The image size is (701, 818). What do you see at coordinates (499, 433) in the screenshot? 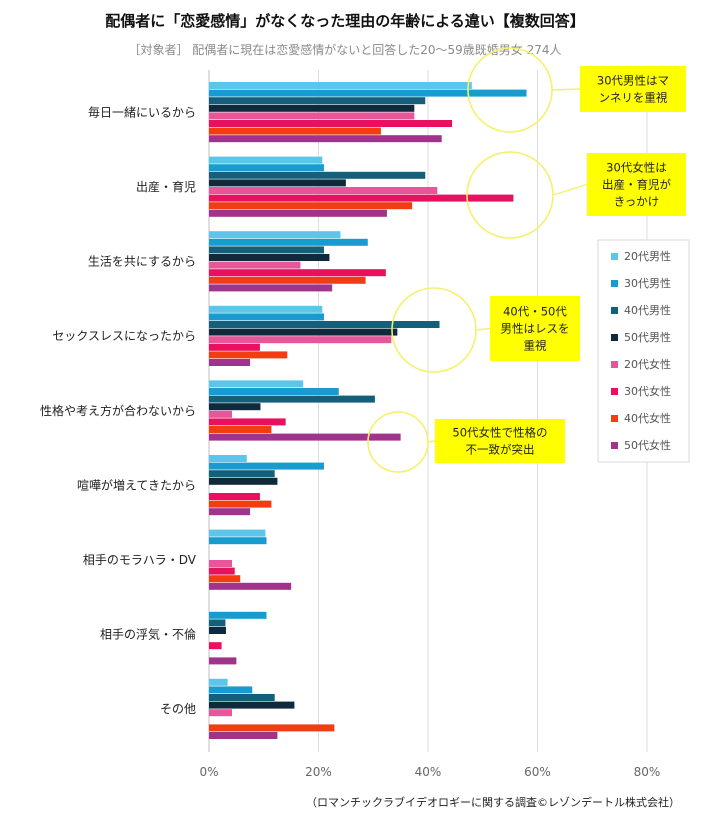
I see `annotation-text: 50代女性で性格の` at bounding box center [499, 433].